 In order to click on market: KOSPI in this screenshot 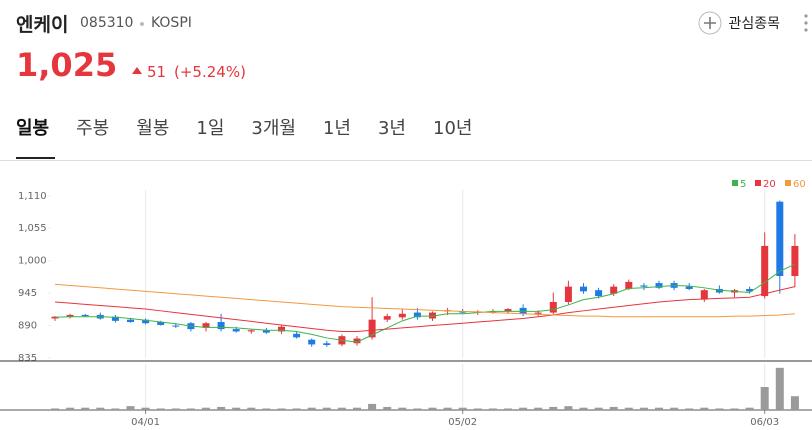, I will do `click(171, 23)`.